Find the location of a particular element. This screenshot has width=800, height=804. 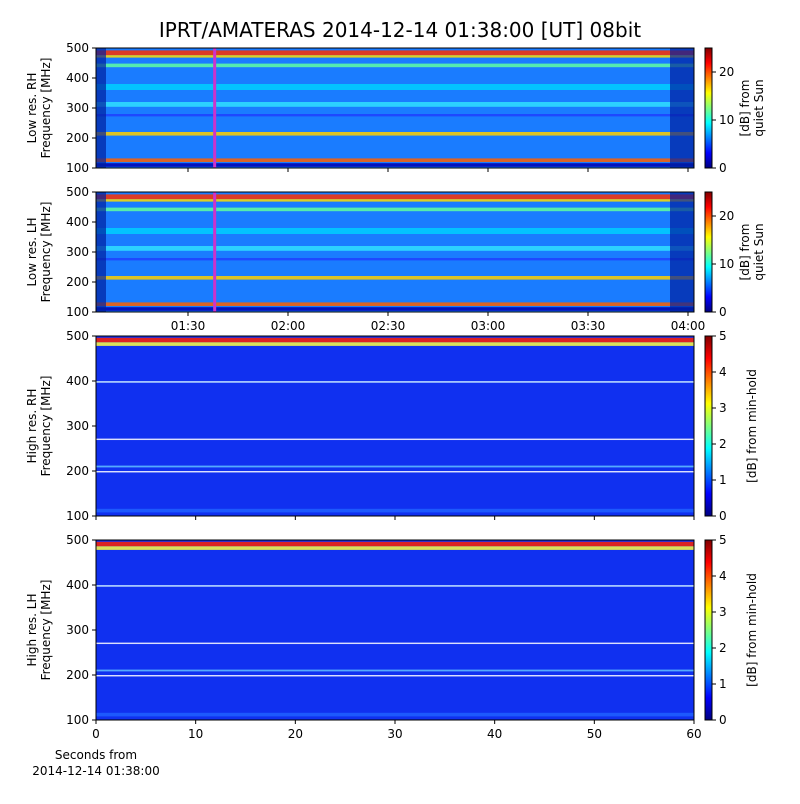

x-tick-label: 03:00 is located at coordinates (488, 326).